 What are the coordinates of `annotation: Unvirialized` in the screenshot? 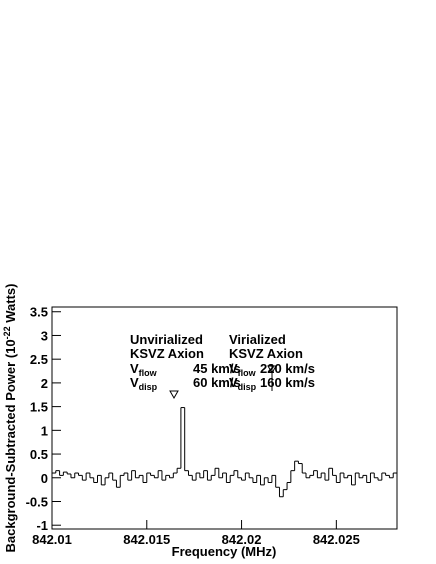 It's located at (166, 339).